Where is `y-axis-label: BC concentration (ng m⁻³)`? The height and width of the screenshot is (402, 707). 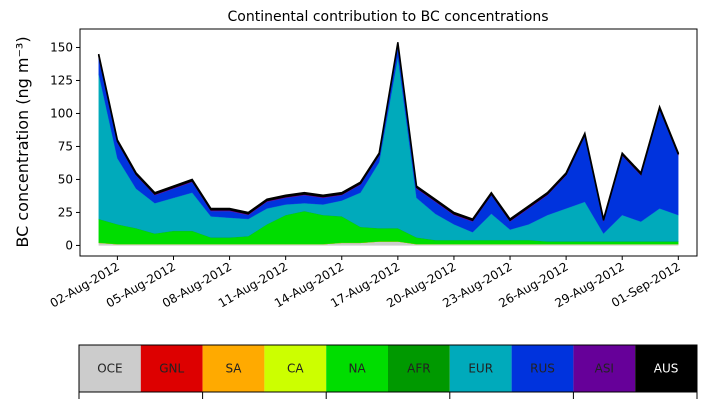 y-axis-label: BC concentration (ng m⁻³) is located at coordinates (22, 141).